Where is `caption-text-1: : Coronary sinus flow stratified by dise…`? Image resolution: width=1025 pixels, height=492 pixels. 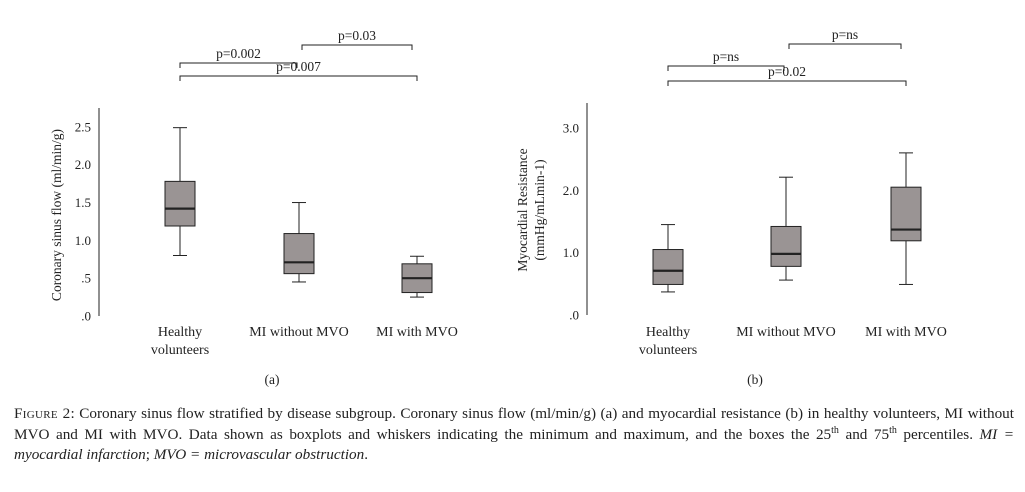
caption-text-1: : Coronary sinus flow stratified by dise… is located at coordinates (514, 424).